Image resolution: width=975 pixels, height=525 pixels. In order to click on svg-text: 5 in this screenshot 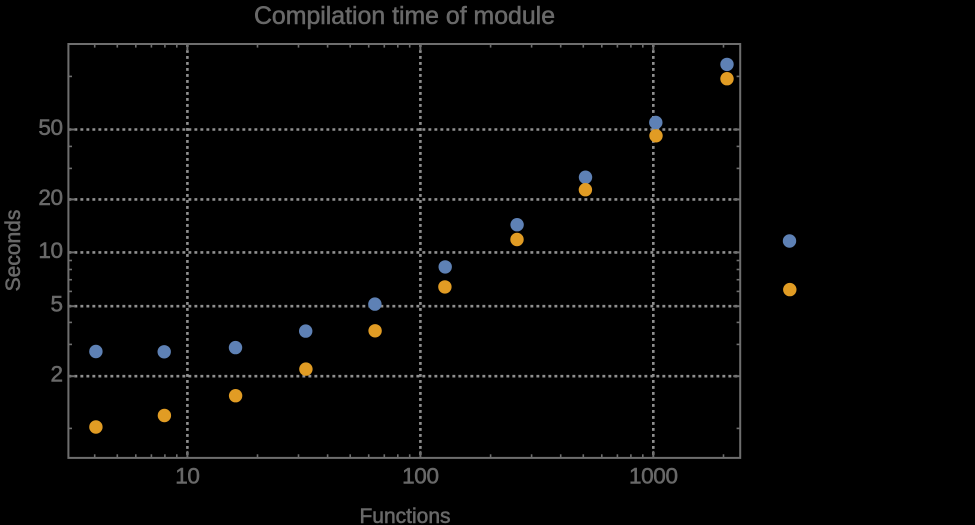, I will do `click(57, 304)`.